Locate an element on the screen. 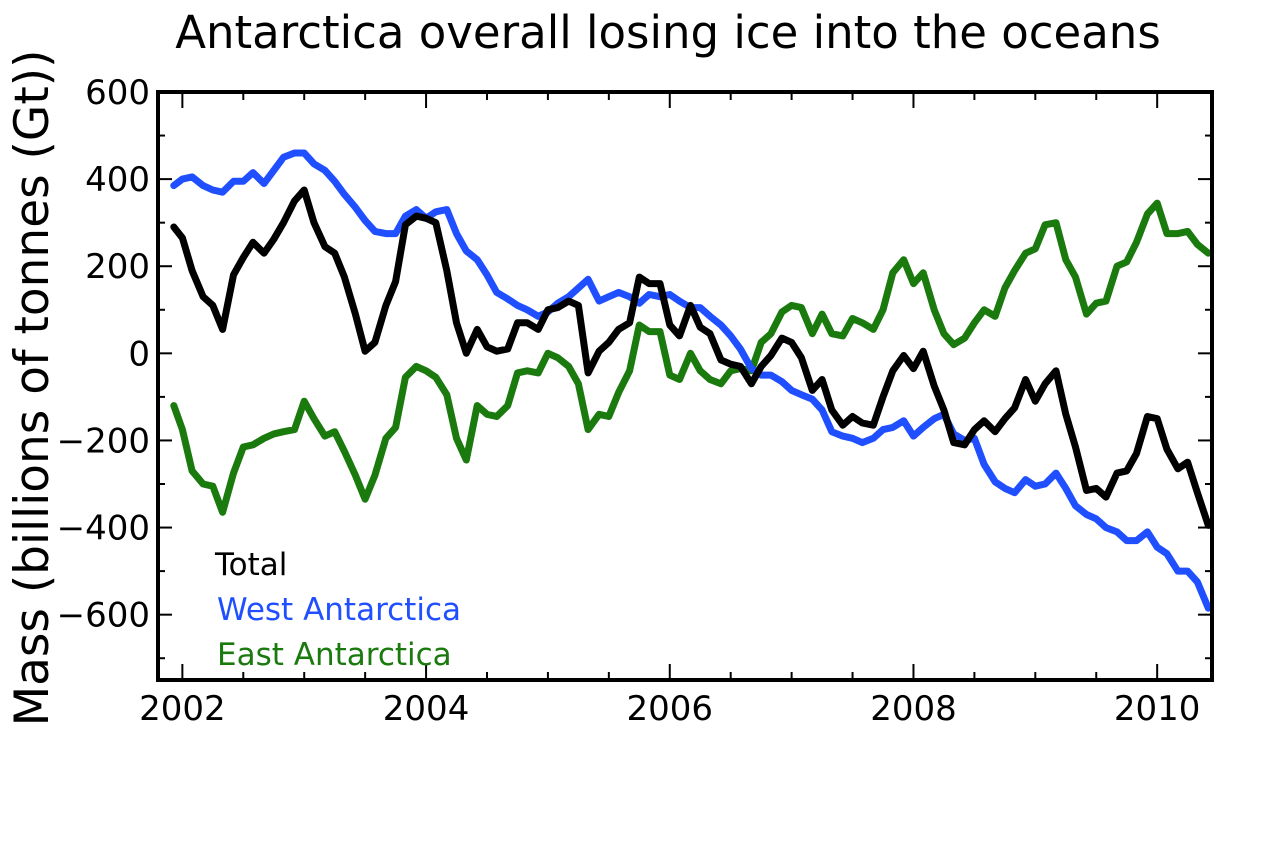 The image size is (1277, 851). y-tick-label: 200 is located at coordinates (117, 267).